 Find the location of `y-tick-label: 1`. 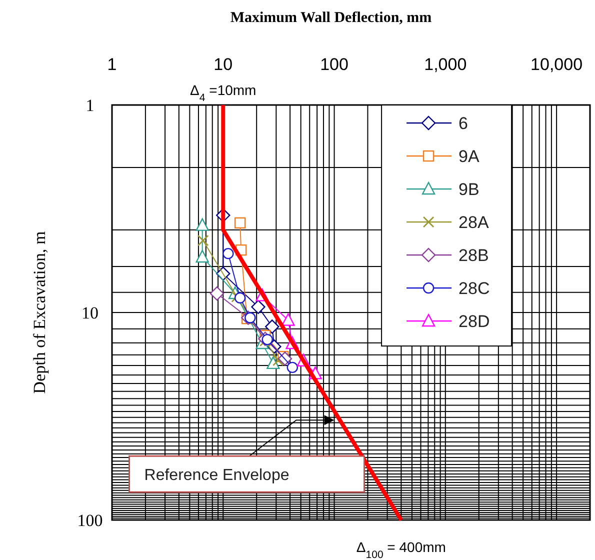

y-tick-label: 1 is located at coordinates (90, 105).